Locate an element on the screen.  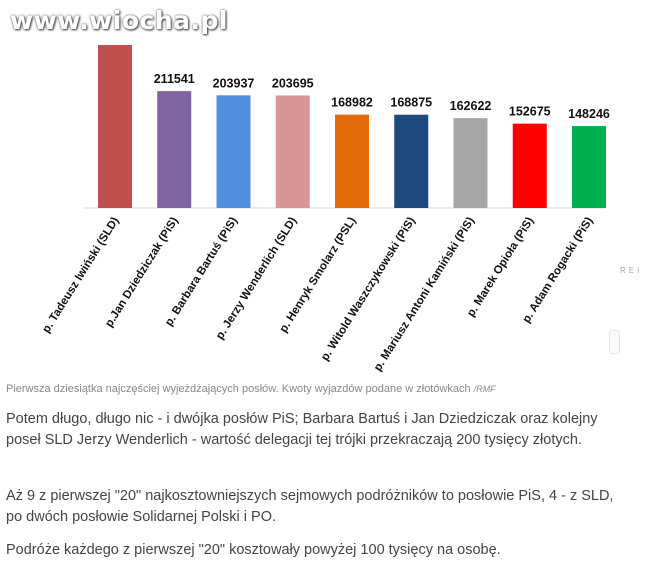
value-label-4: 168982 is located at coordinates (352, 103).